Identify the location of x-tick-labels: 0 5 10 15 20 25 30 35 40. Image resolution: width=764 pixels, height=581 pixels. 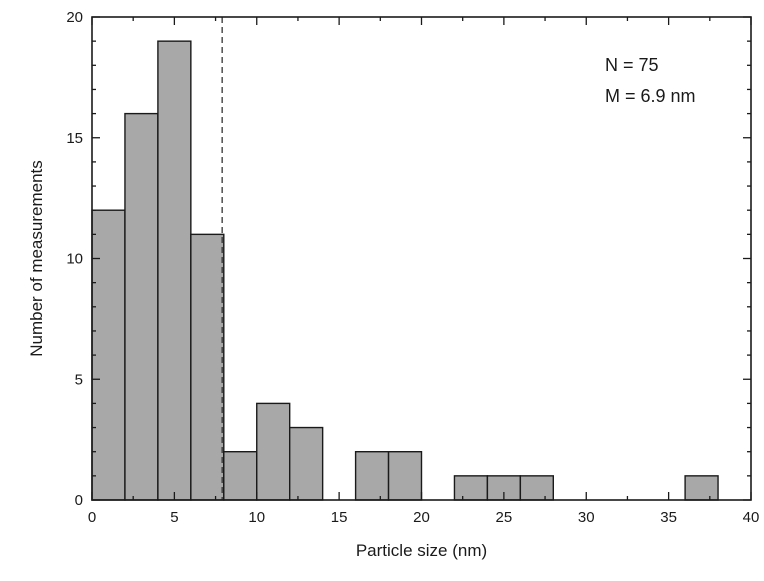
(424, 517).